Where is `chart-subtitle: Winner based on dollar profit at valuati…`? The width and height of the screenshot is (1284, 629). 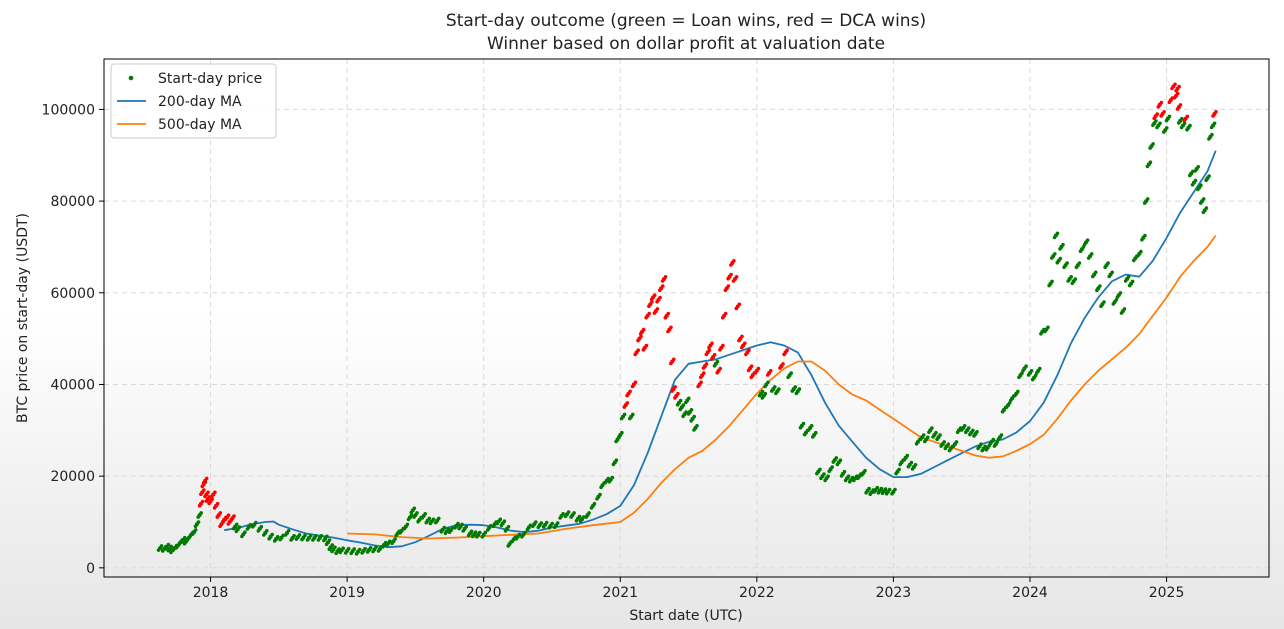
chart-subtitle: Winner based on dollar profit at valuati… is located at coordinates (686, 44).